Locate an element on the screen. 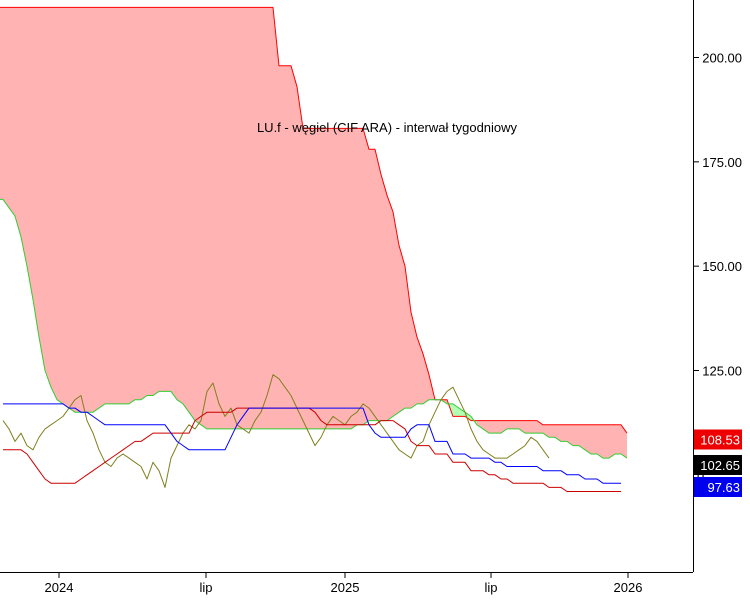  y-tick-label: 125.00 is located at coordinates (722, 371).